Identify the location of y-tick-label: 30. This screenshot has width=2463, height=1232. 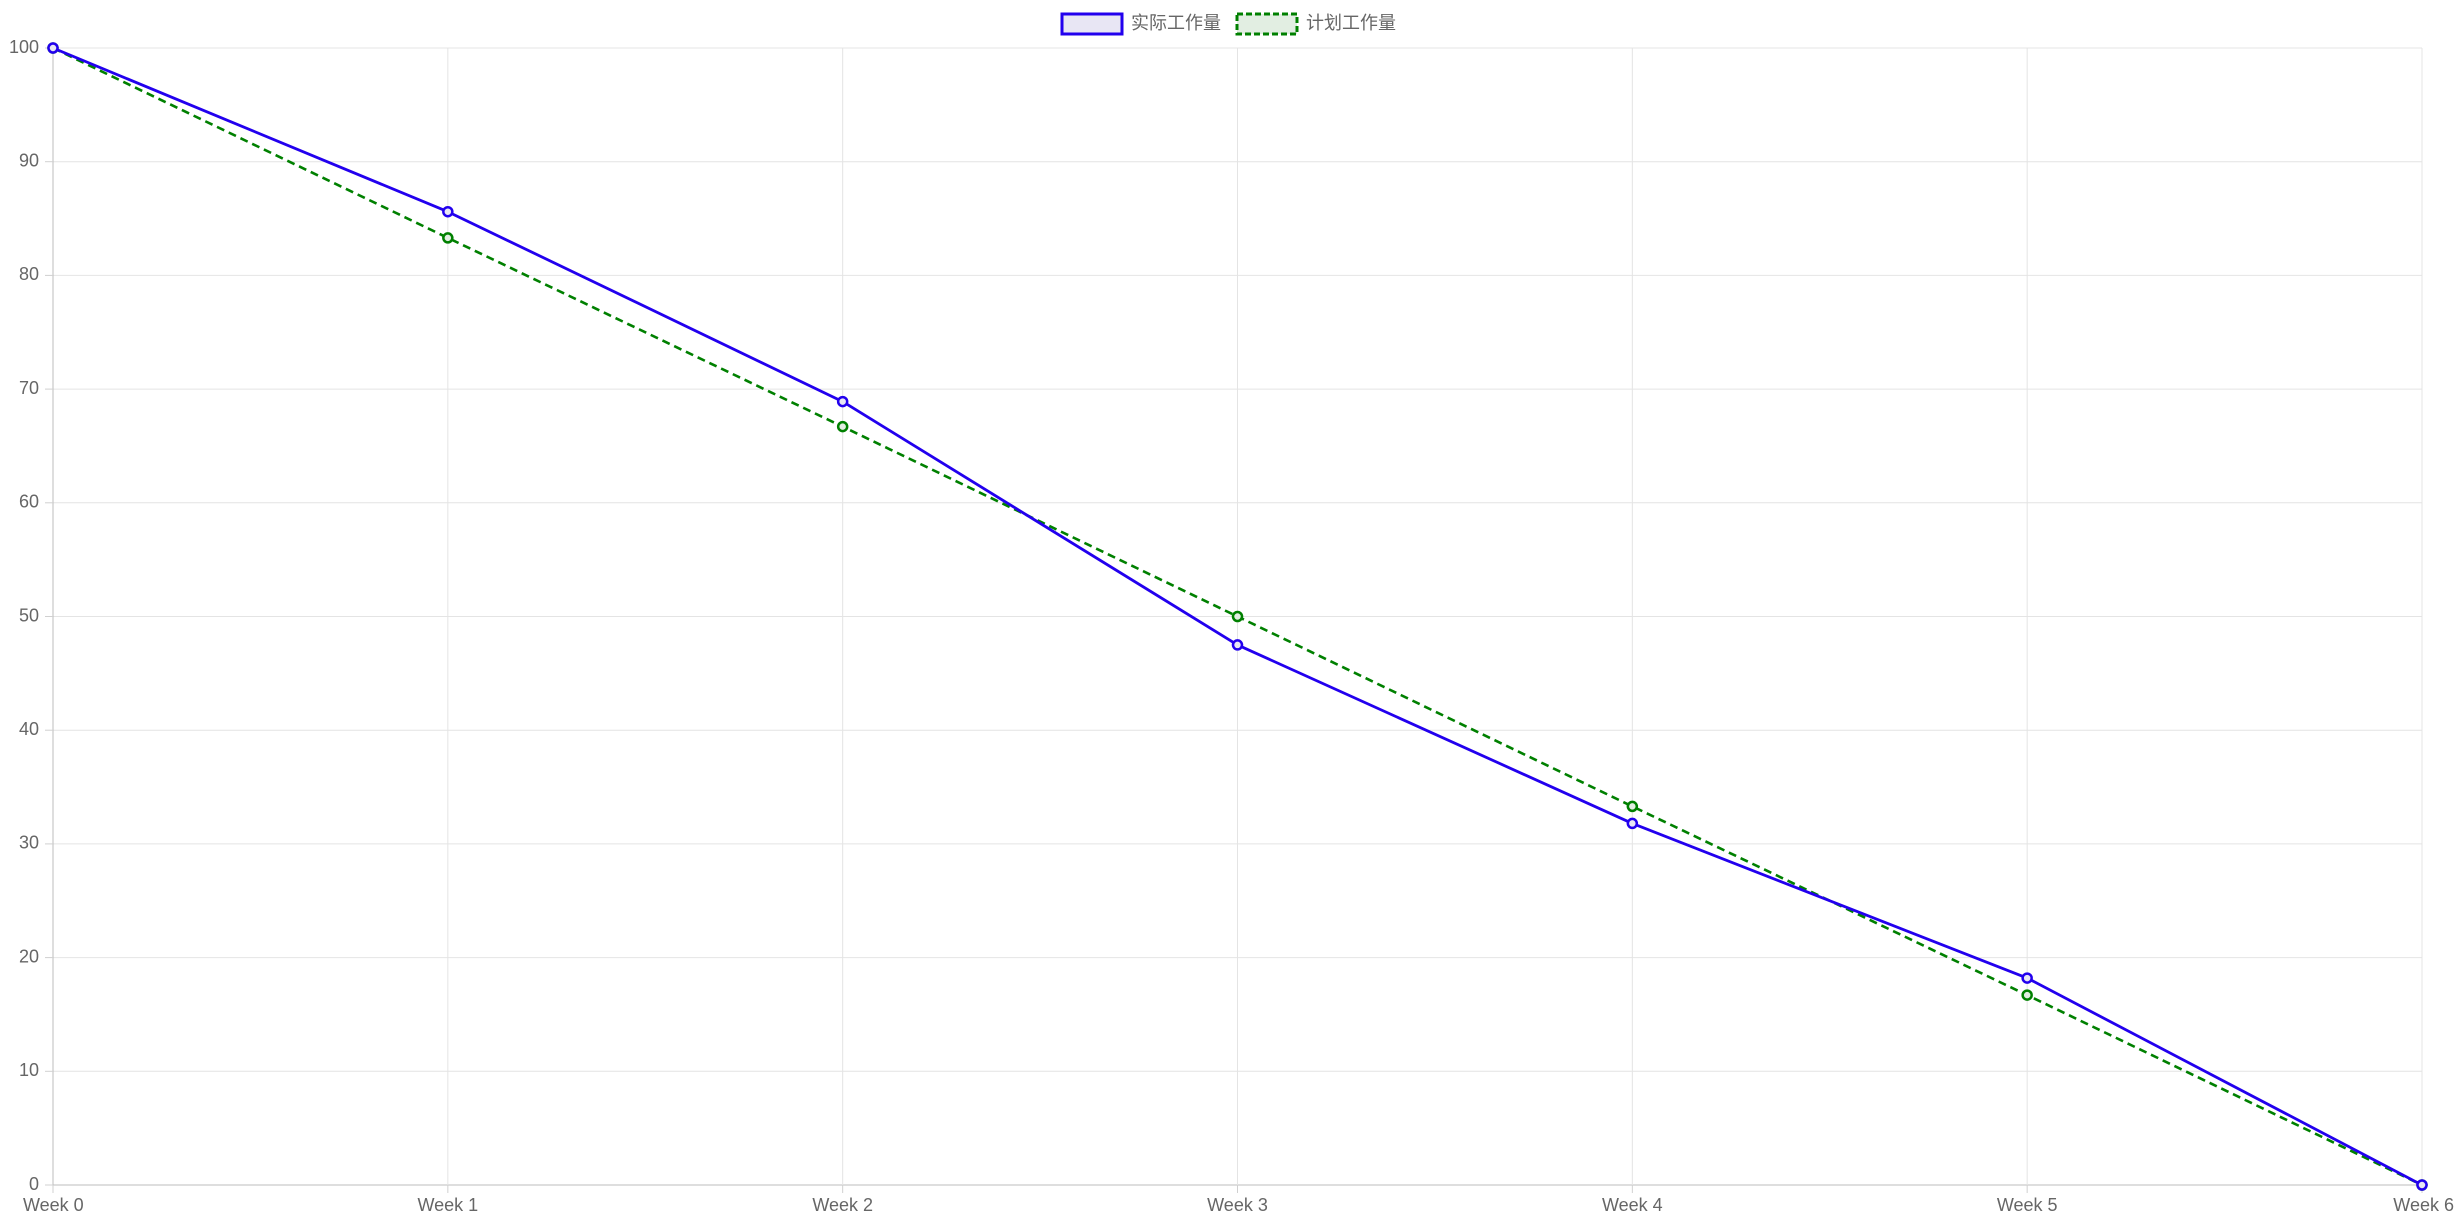
(29, 843).